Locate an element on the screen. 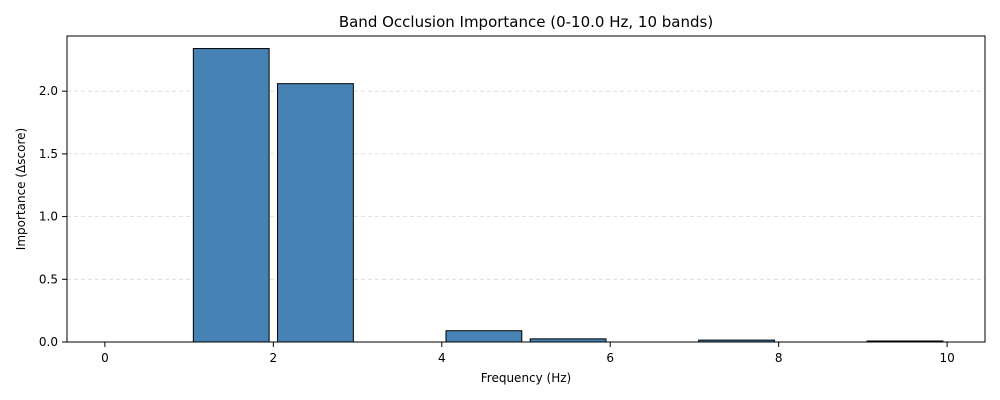 The width and height of the screenshot is (1000, 400). x-axis-ticks: 0 2 4 6 8 10 is located at coordinates (528, 353).